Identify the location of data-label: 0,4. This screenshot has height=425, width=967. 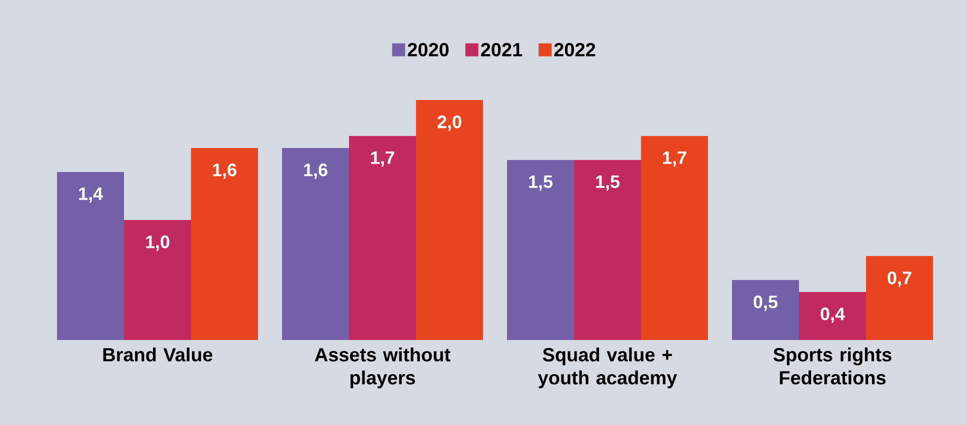
(832, 315).